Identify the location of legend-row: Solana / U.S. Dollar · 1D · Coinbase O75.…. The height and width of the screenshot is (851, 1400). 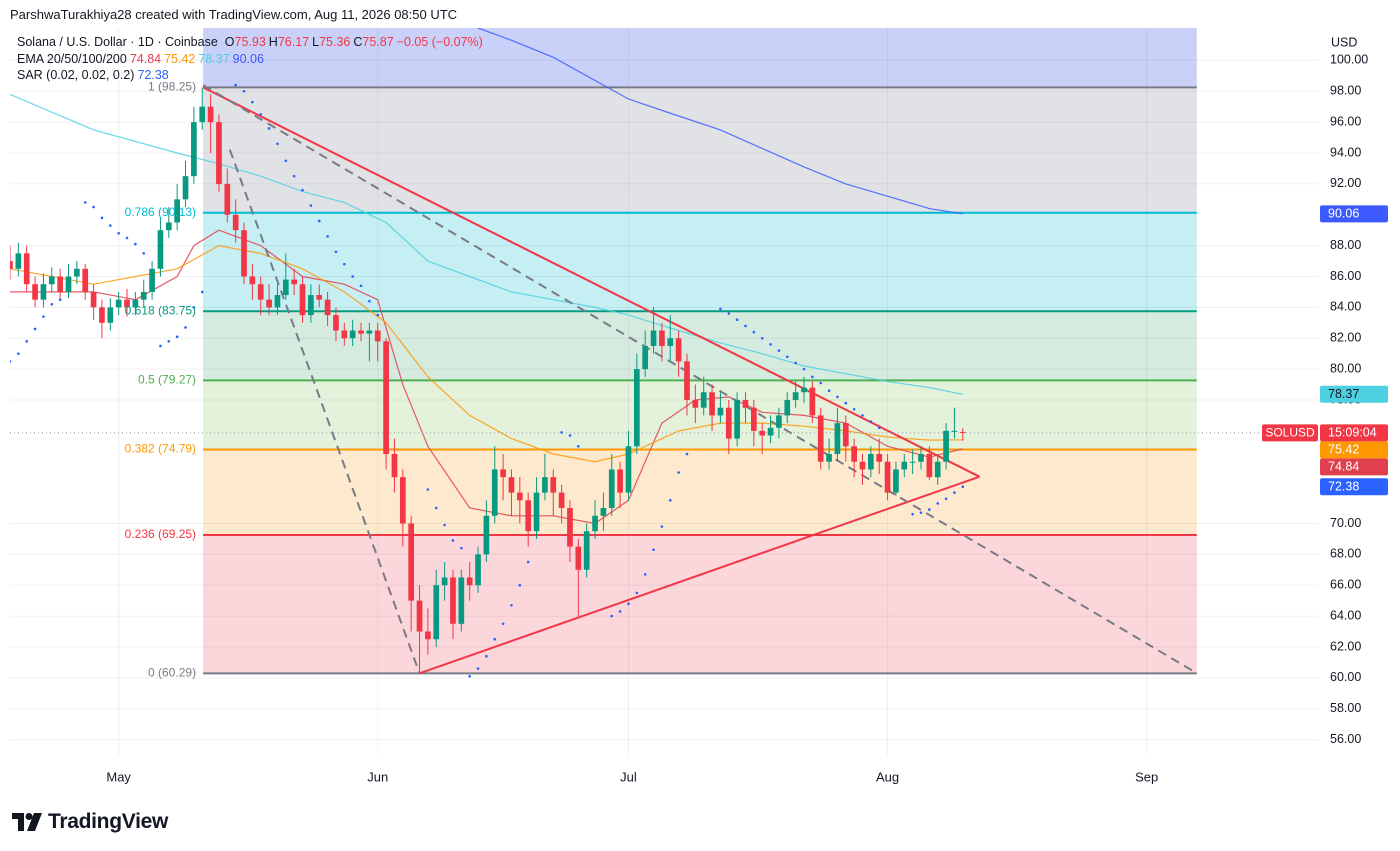
(251, 42).